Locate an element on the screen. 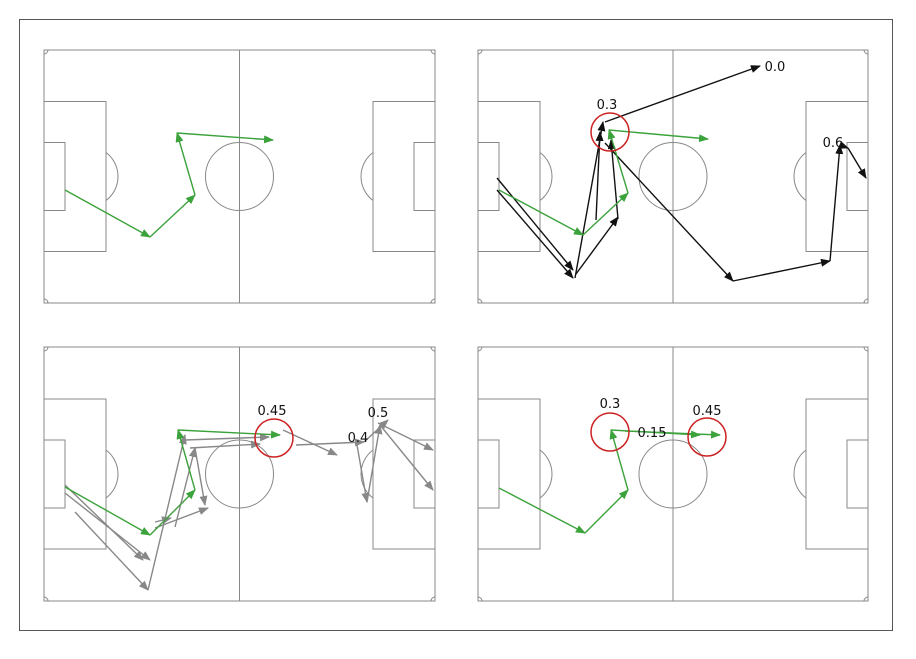  value-label: 0.4 is located at coordinates (358, 438).